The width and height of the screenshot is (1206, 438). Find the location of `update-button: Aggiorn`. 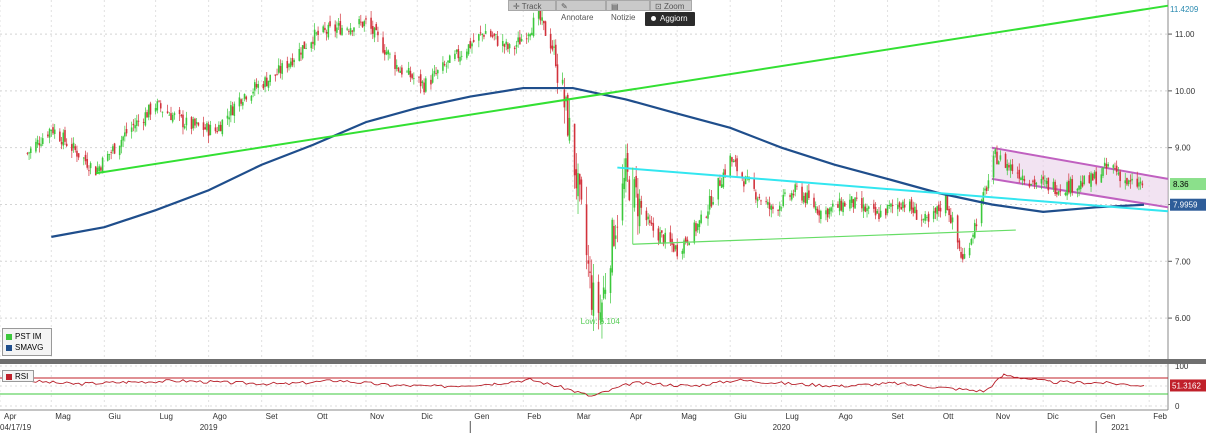

update-button: Aggiorn is located at coordinates (670, 19).